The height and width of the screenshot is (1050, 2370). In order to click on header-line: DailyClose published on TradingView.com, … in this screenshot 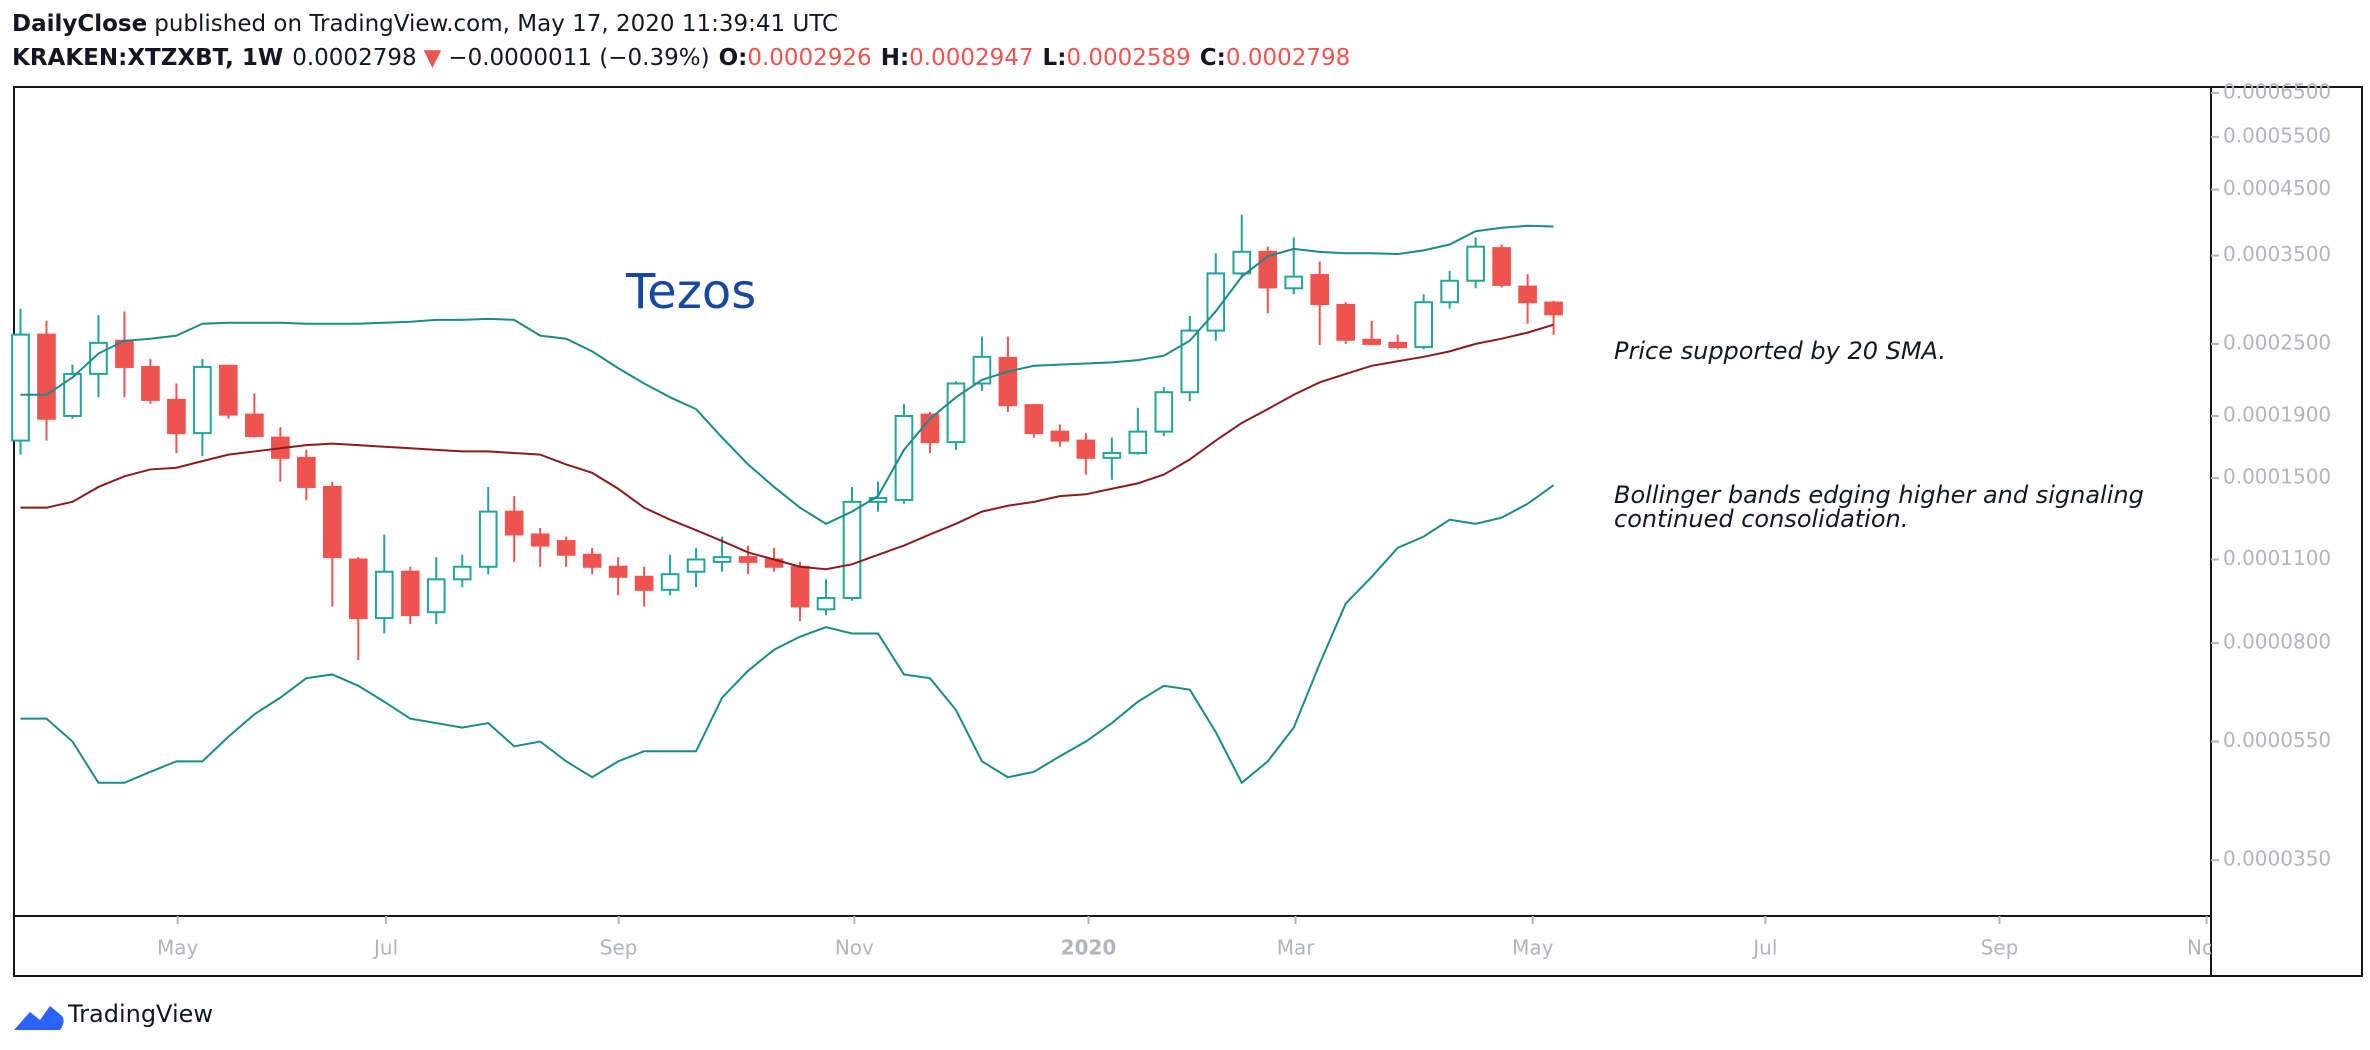, I will do `click(425, 24)`.